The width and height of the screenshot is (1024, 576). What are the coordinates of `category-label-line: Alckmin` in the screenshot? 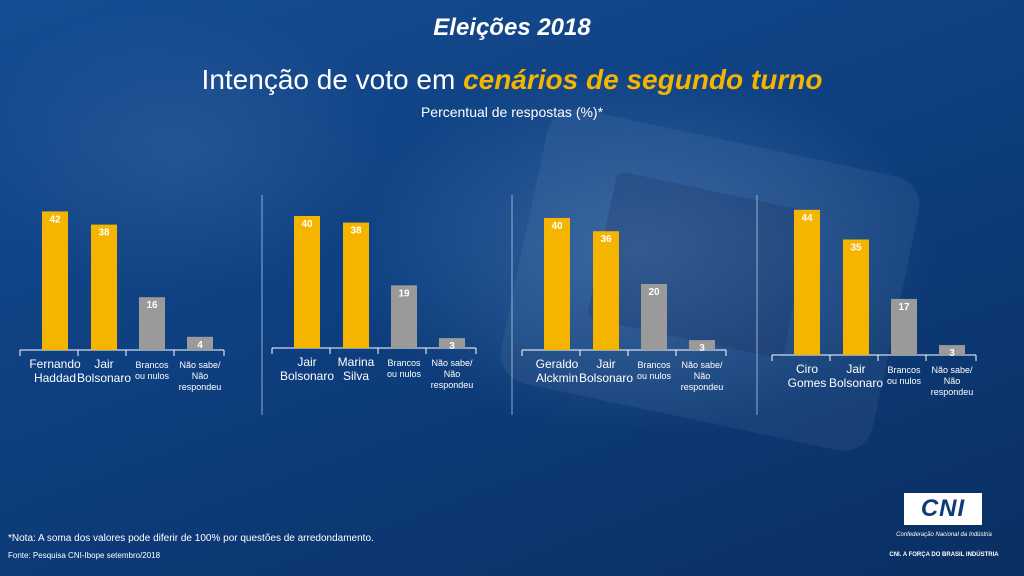 It's located at (557, 378).